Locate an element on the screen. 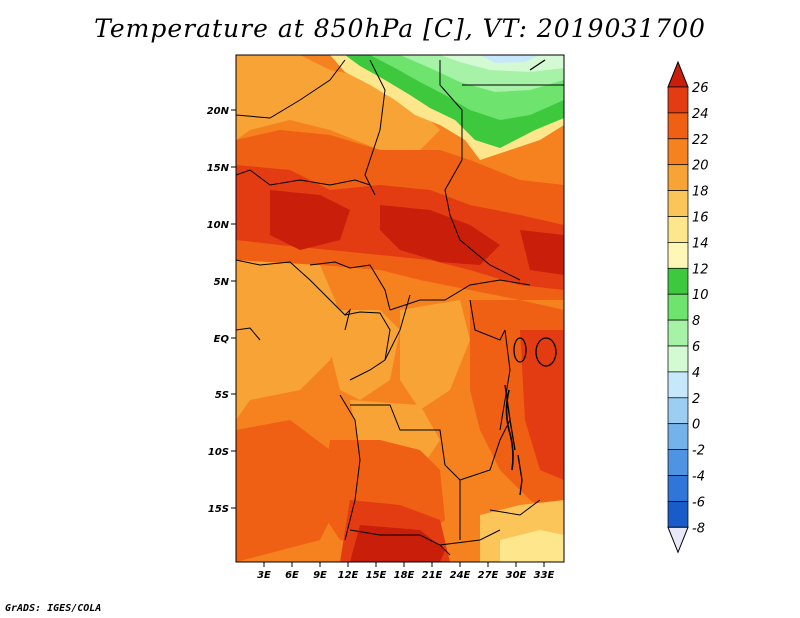 This screenshot has height=618, width=800. colorbar-label: 6 is located at coordinates (696, 347).